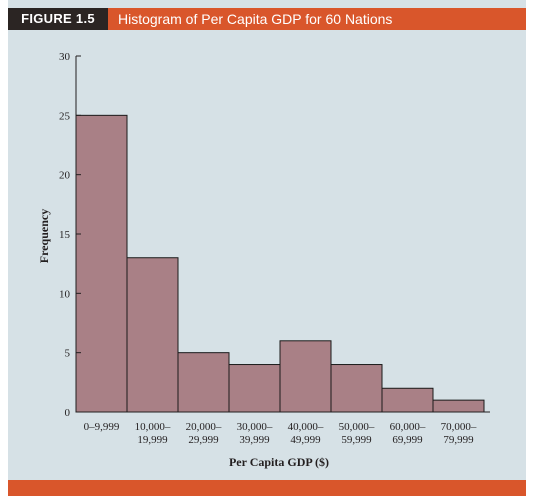 The height and width of the screenshot is (500, 534). Describe the element at coordinates (255, 427) in the screenshot. I see `x-tick-label: 30,000–` at that location.